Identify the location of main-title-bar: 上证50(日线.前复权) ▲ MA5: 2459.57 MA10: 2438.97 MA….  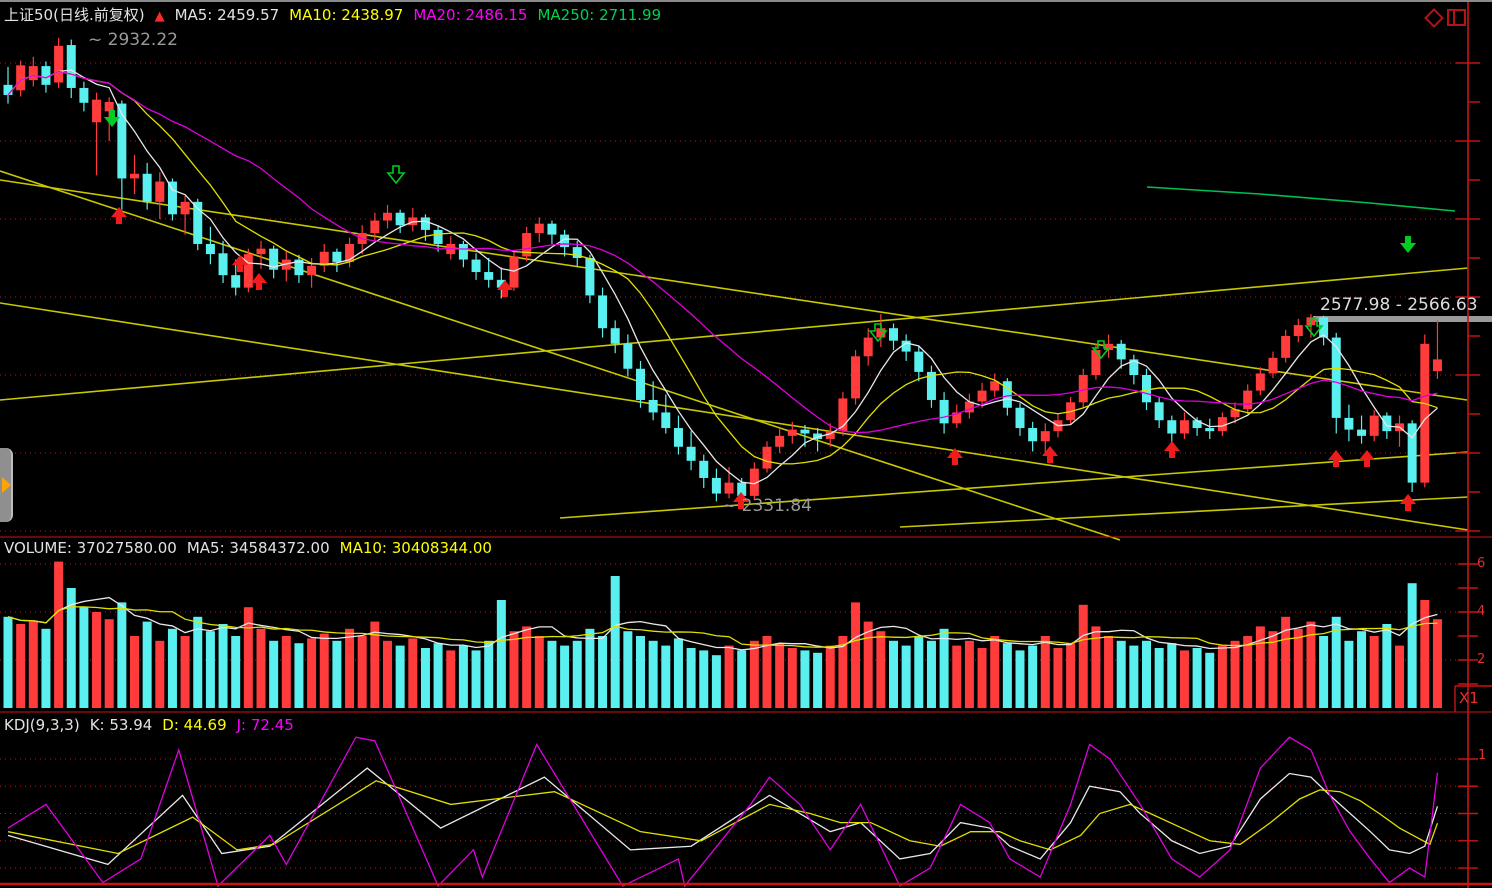
(337, 14).